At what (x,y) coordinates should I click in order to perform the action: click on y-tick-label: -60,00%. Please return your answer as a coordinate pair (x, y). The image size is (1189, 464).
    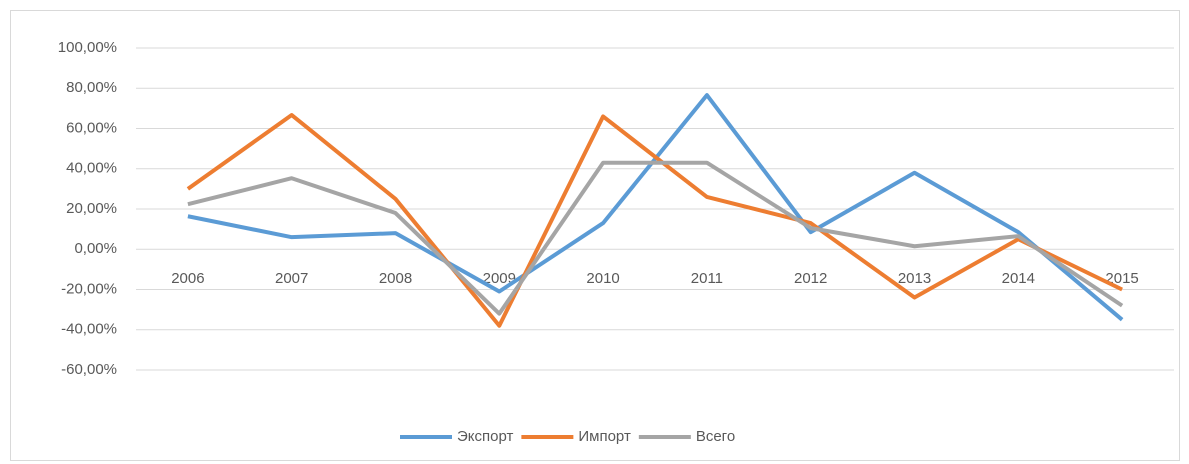
    Looking at the image, I should click on (89, 369).